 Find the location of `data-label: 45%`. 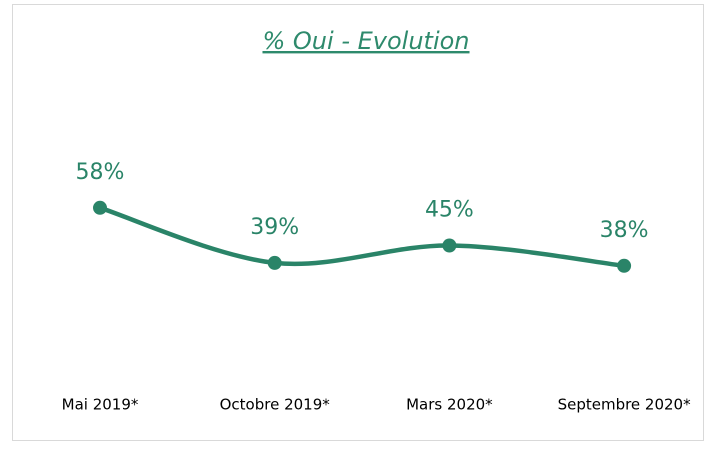

data-label: 45% is located at coordinates (449, 210).